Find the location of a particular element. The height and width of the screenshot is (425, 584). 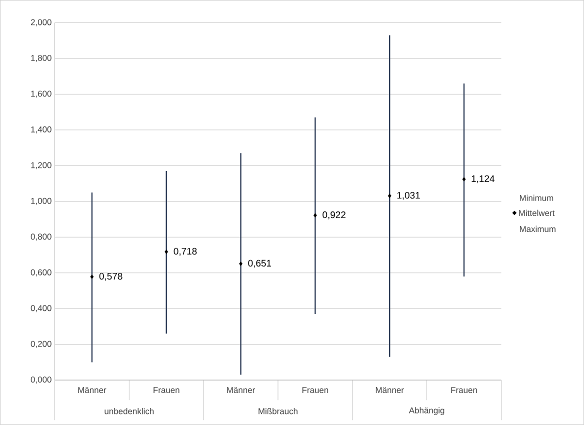

y-tick-label: 0,800 is located at coordinates (41, 237).